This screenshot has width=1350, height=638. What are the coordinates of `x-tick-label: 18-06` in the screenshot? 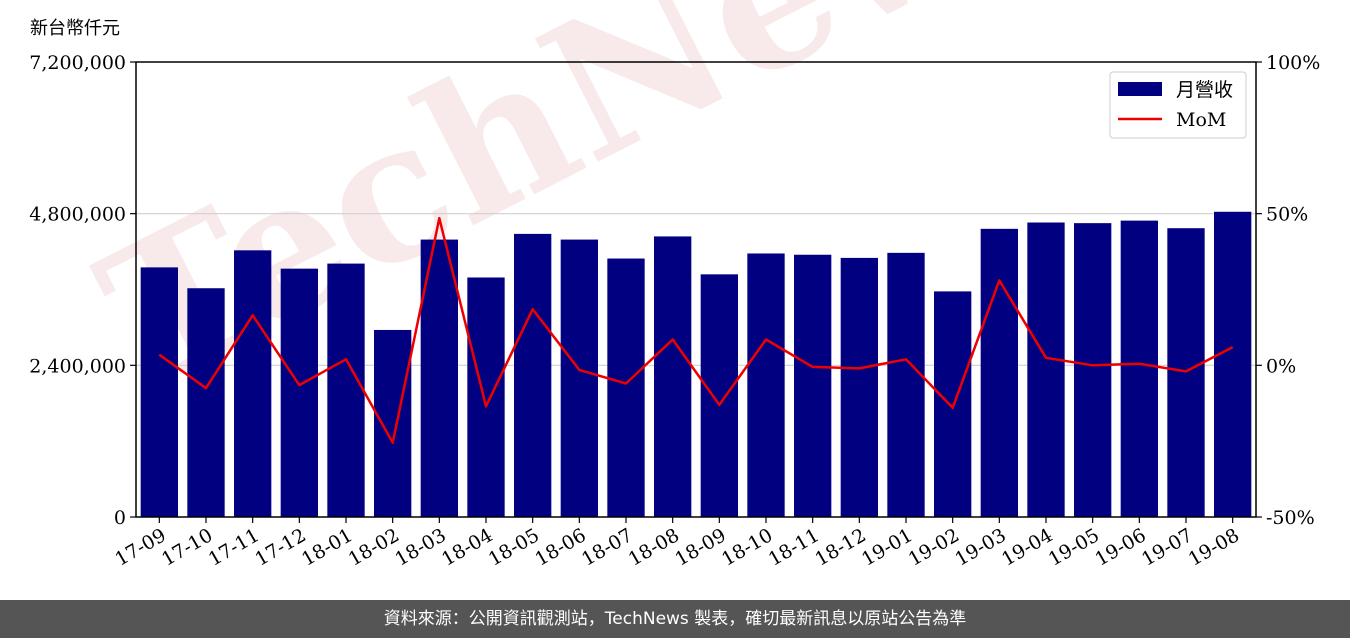 It's located at (560, 547).